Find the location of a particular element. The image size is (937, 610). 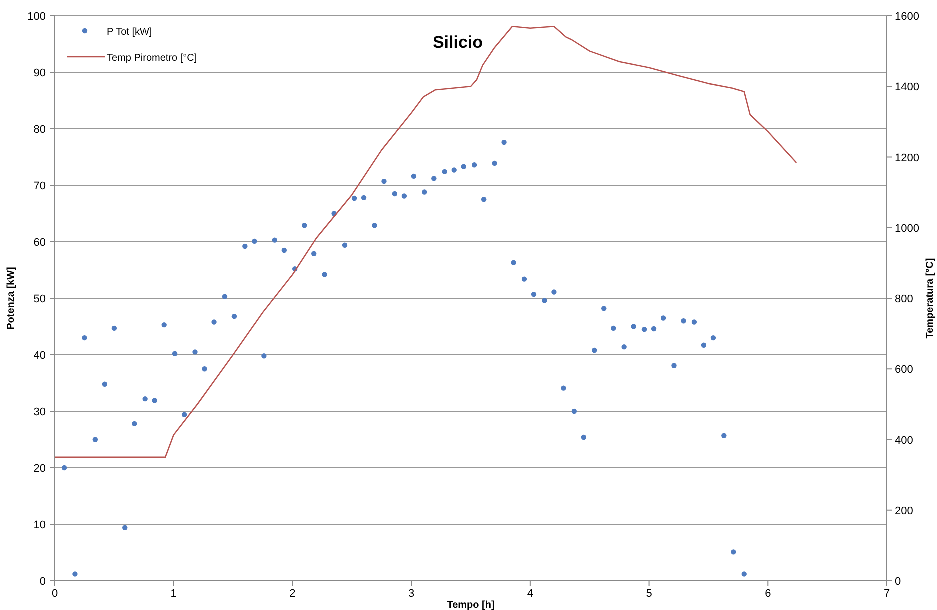

y2-tick-label: 0 is located at coordinates (898, 582).